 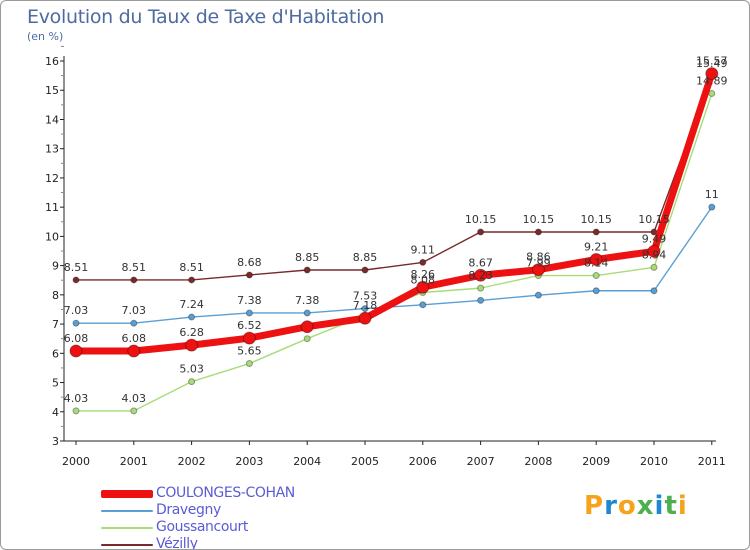 What do you see at coordinates (654, 461) in the screenshot?
I see `x-tick-label: 2010` at bounding box center [654, 461].